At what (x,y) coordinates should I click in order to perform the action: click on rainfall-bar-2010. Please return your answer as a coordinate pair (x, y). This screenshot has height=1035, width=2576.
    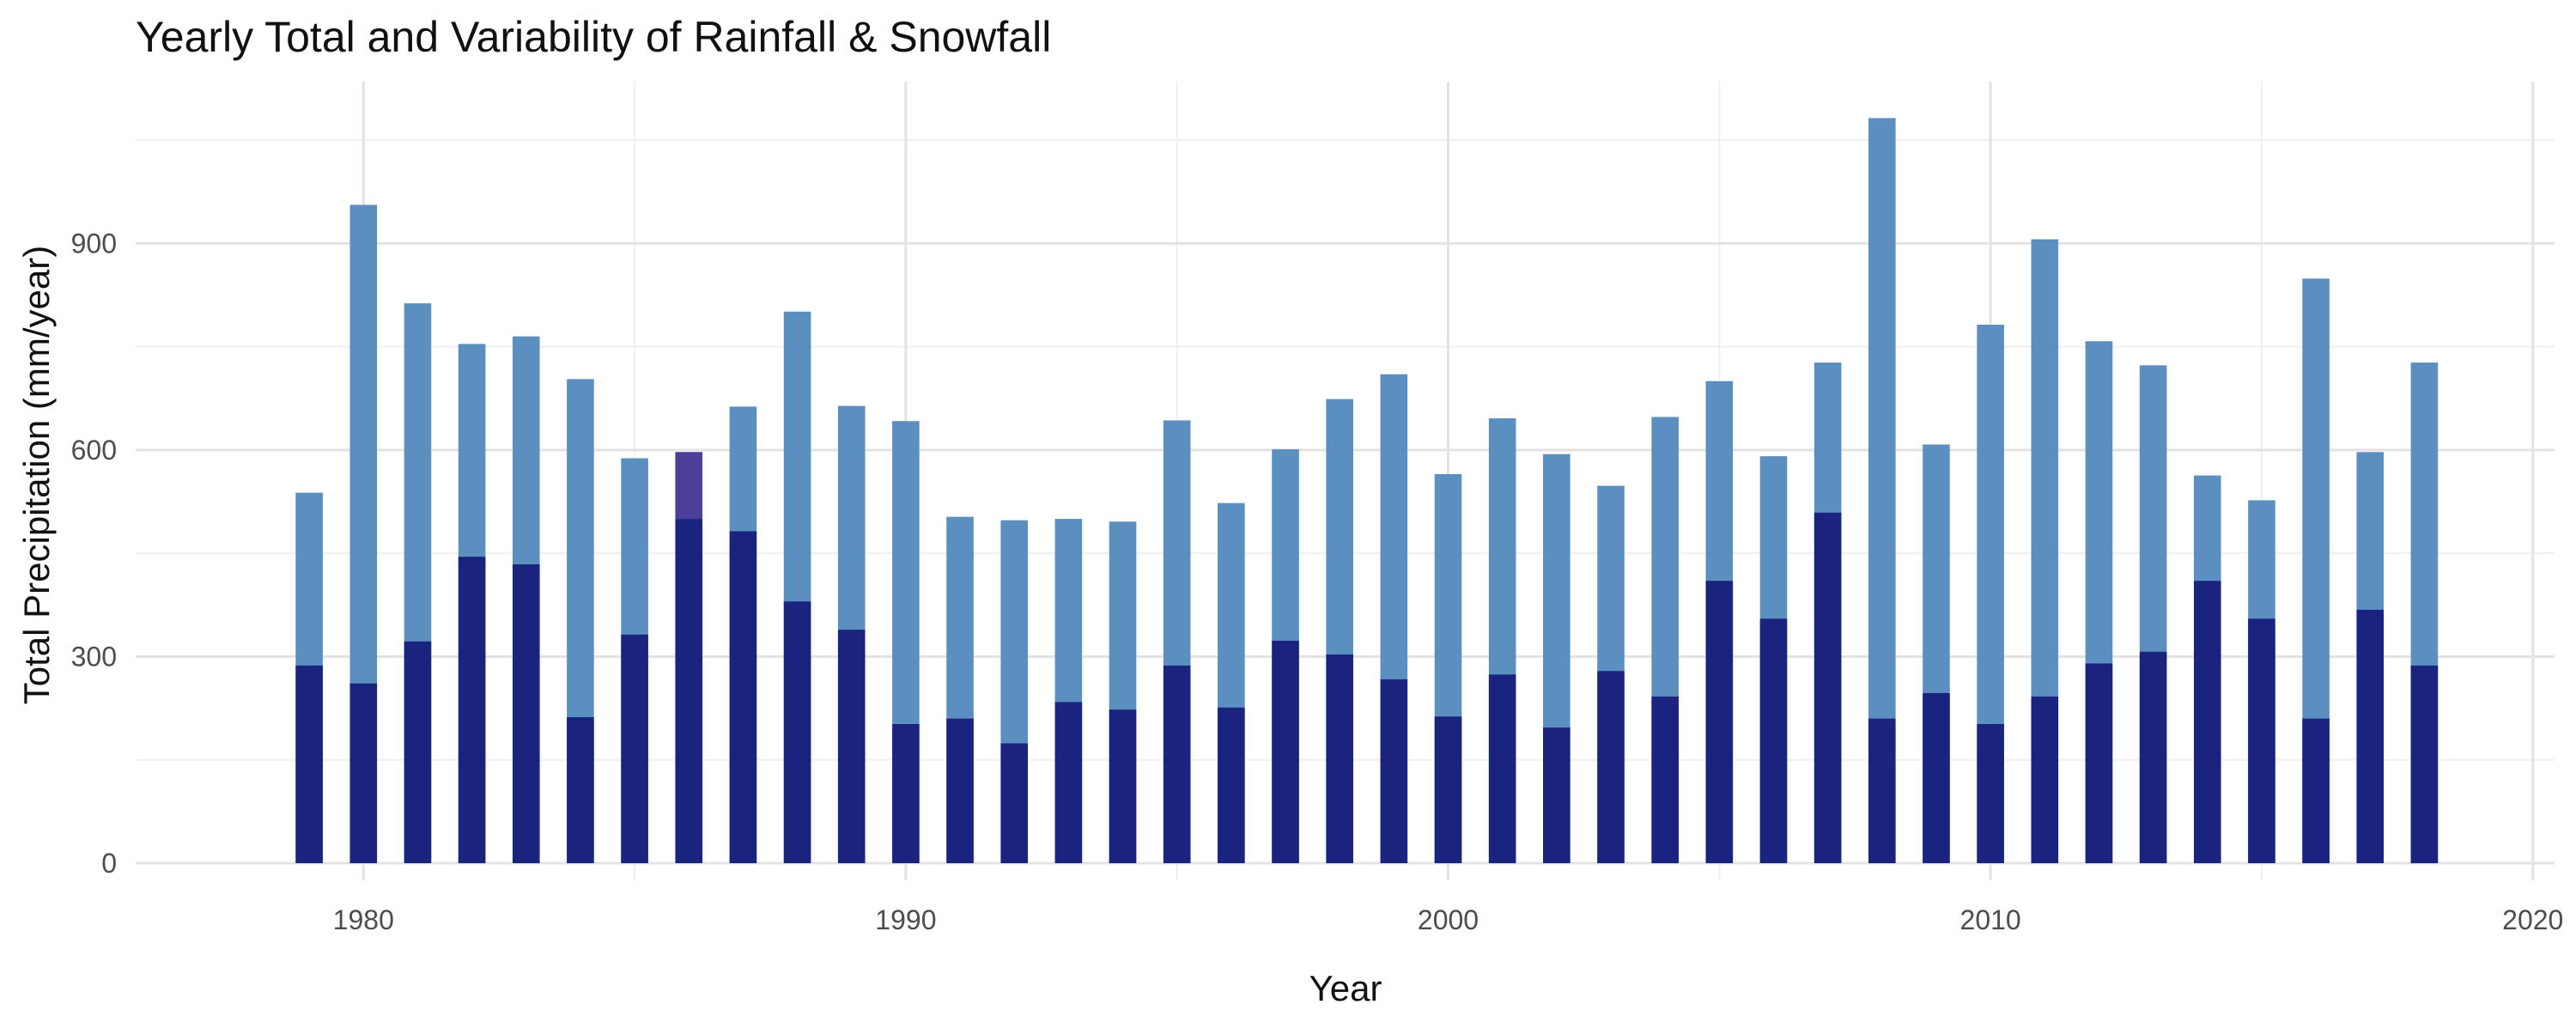
    Looking at the image, I should click on (1990, 793).